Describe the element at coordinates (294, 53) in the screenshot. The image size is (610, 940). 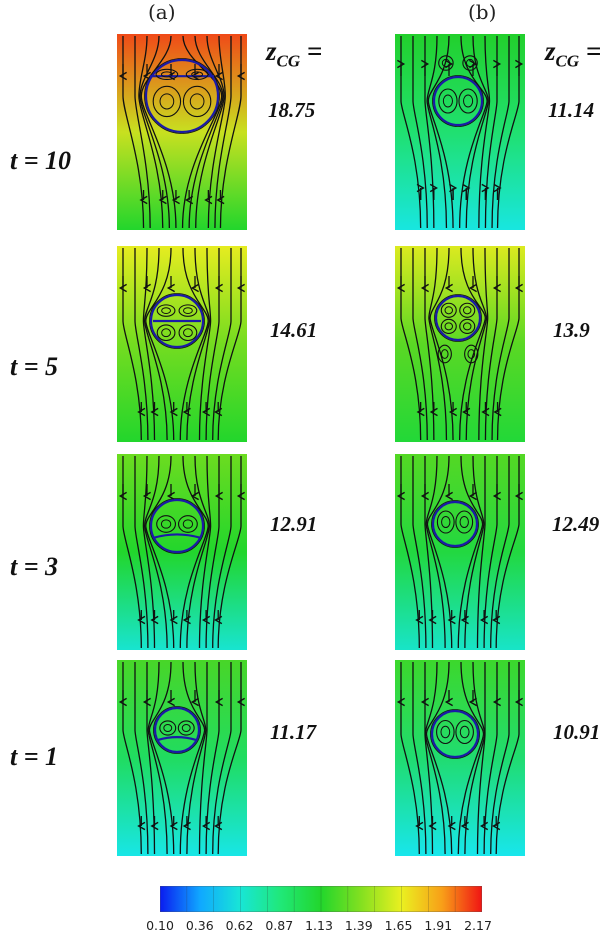
I see `zcg-label-a: zCG =` at that location.